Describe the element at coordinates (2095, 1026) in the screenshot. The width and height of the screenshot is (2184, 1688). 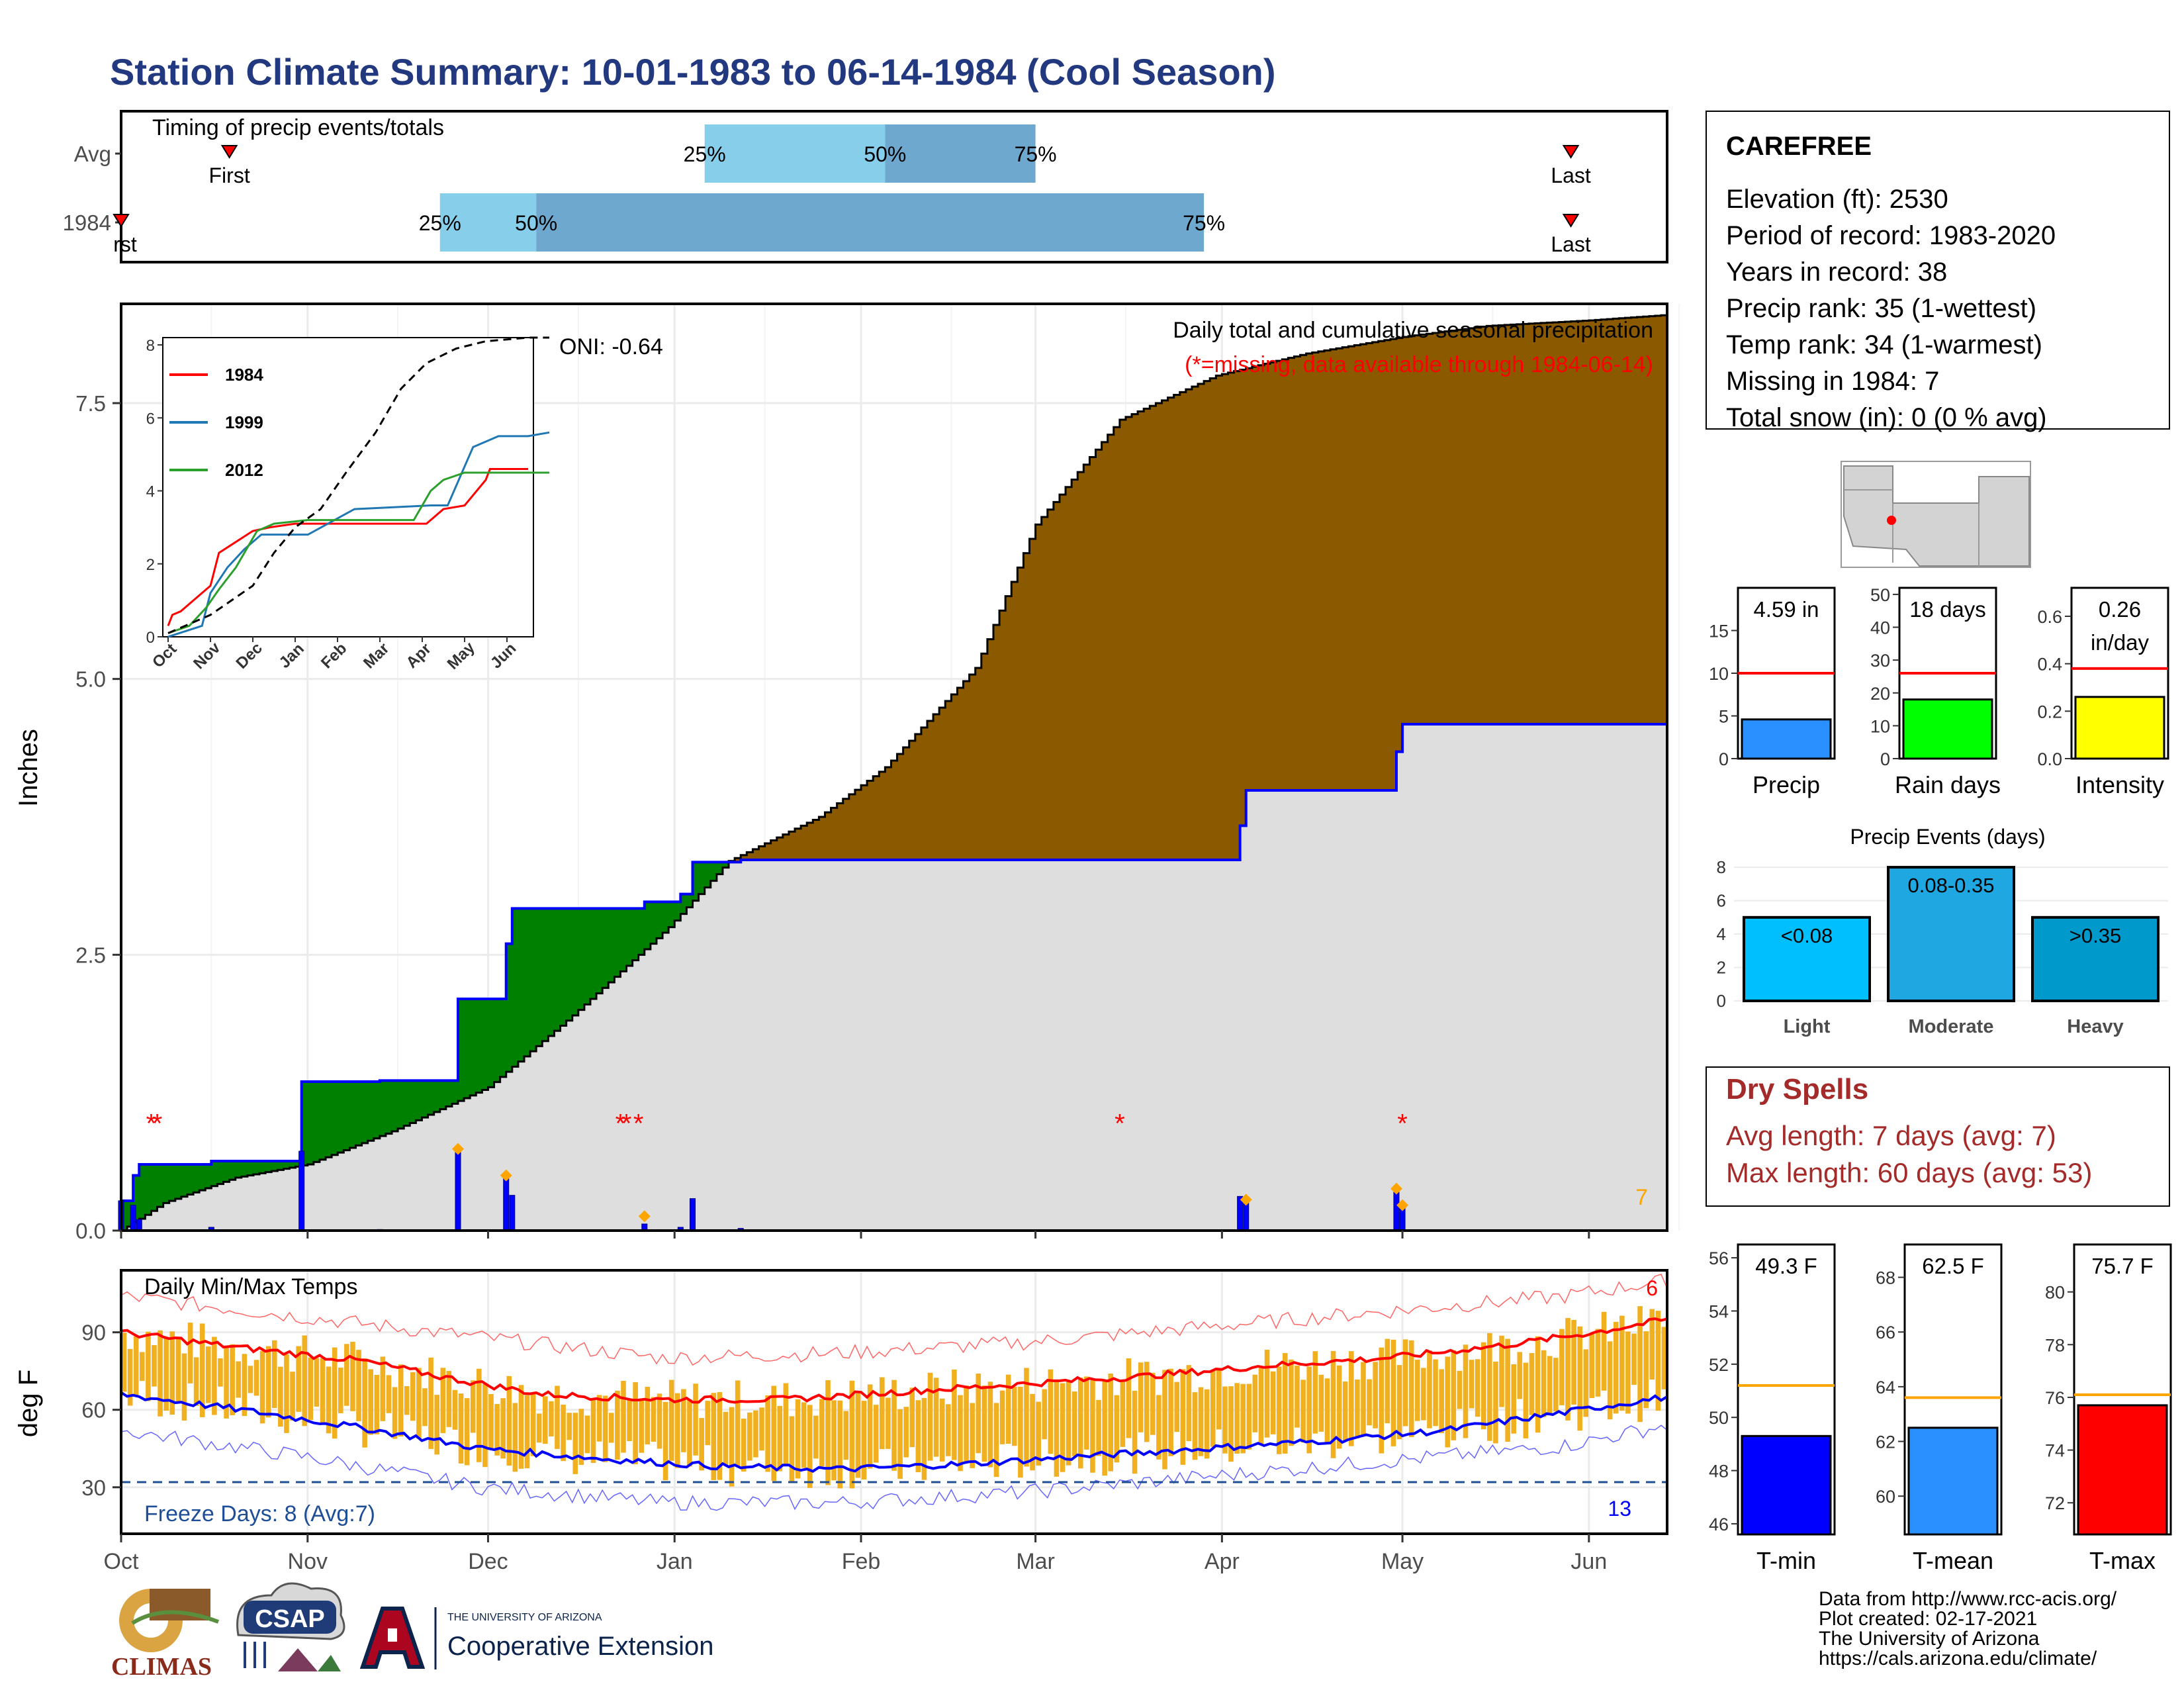
I see `events-x-label: Heavy` at that location.